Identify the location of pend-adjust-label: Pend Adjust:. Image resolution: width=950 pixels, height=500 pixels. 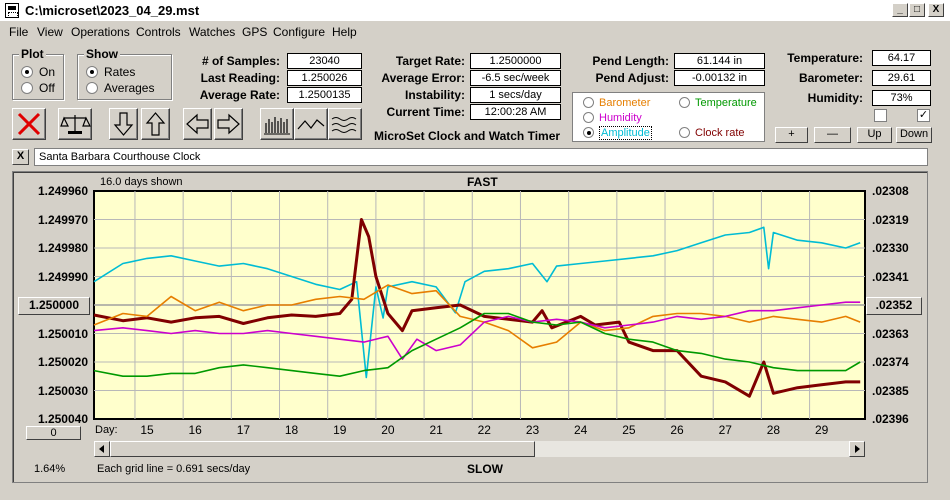
(632, 78).